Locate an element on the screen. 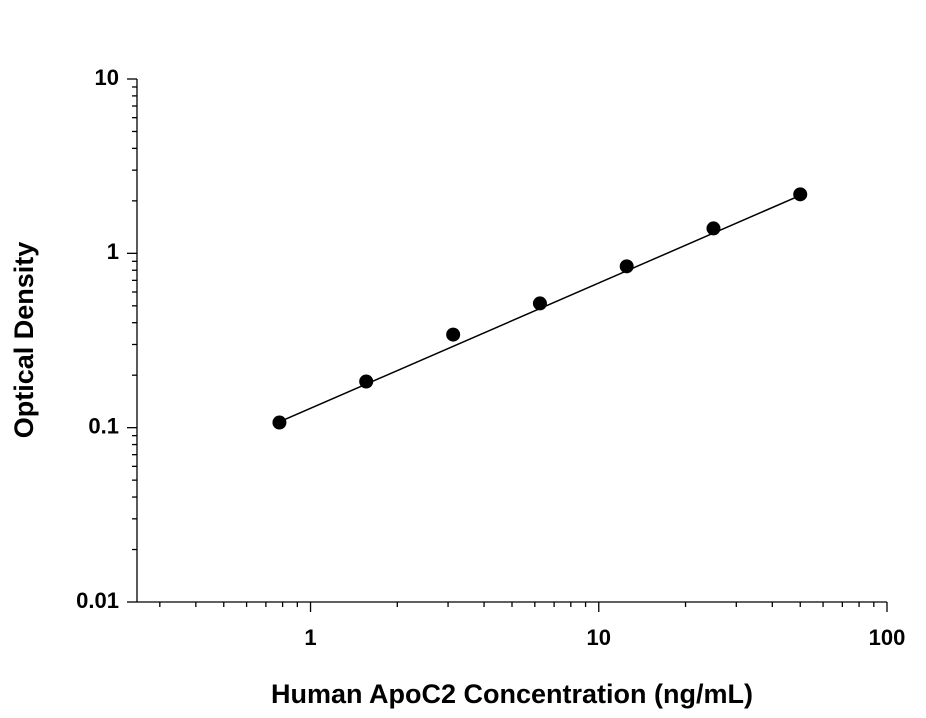 This screenshot has width=926, height=718. x-axis-title: Human ApoC2 Concentration (ng/mL) is located at coordinates (512, 694).